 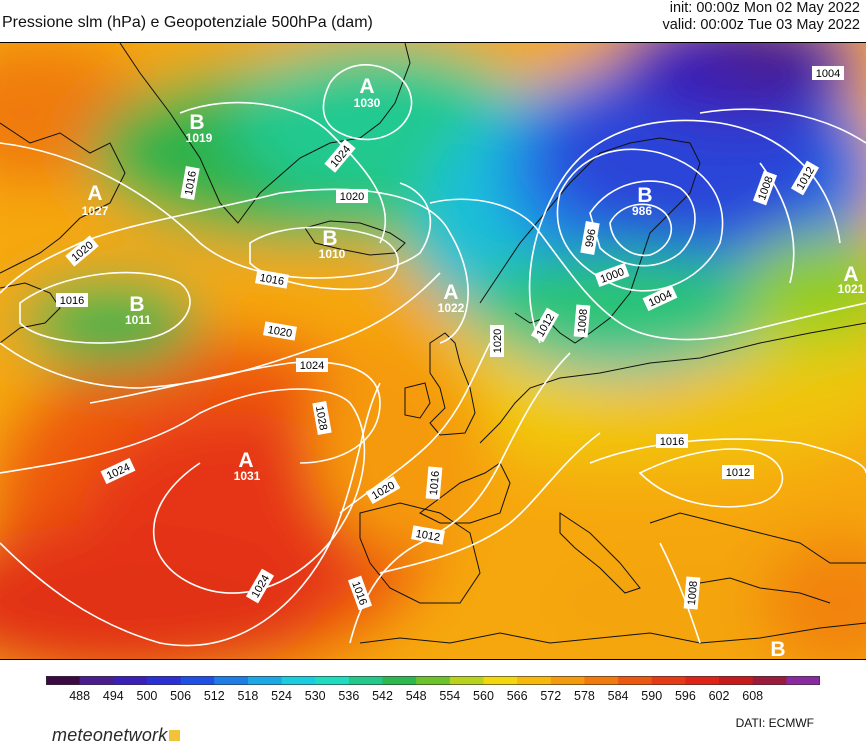 I want to click on colorbar-tick-label: 512, so click(x=214, y=696).